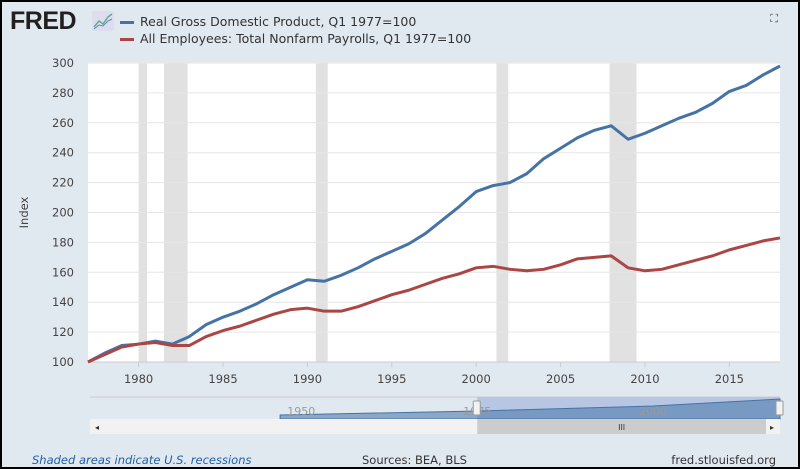  I want to click on scrollbar-thumb, so click(621, 426).